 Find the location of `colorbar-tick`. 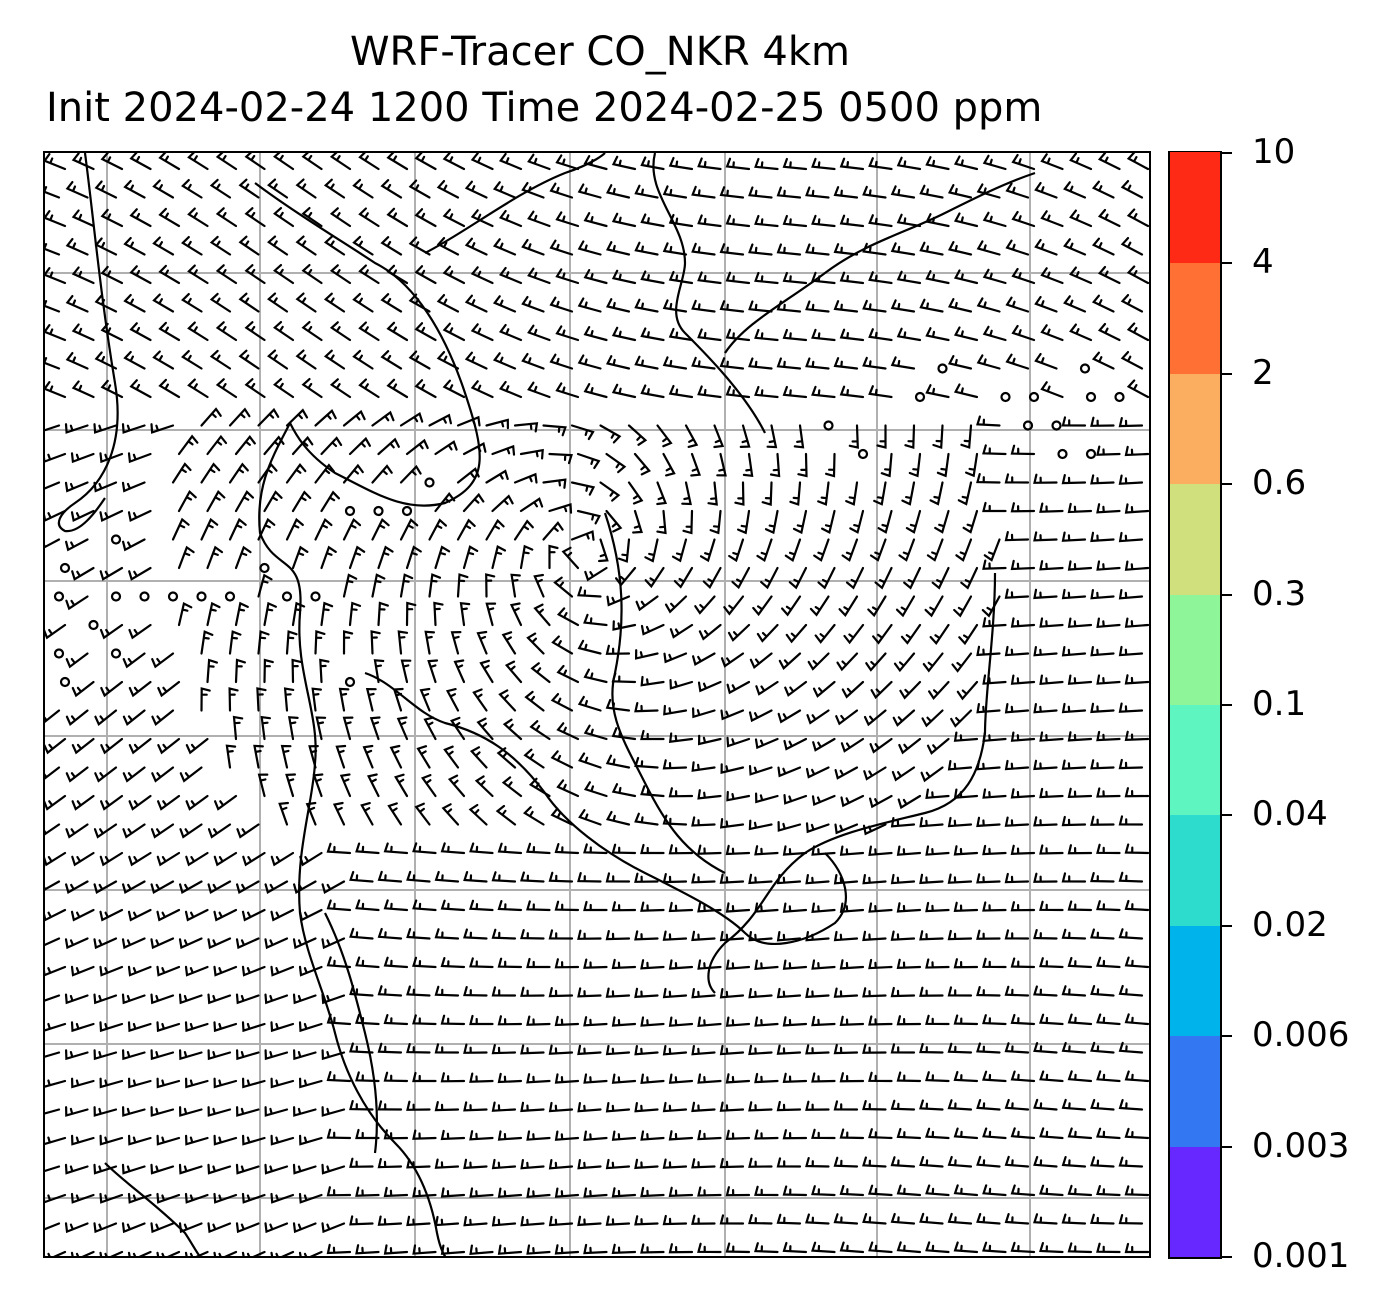

colorbar-tick is located at coordinates (1227, 153).